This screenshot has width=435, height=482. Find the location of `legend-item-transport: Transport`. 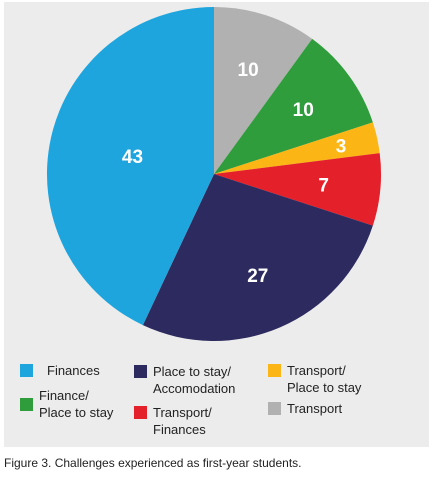

legend-item-transport: Transport is located at coordinates (305, 408).